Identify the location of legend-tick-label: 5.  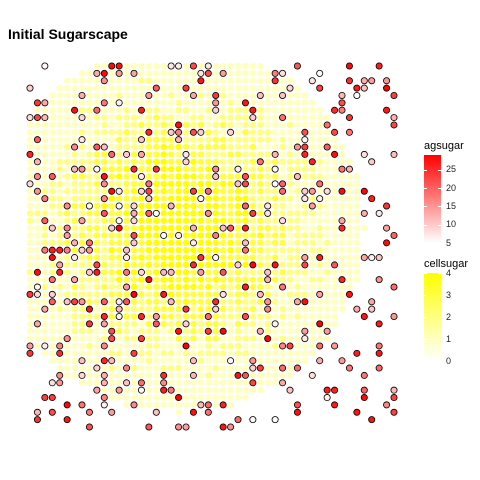
(449, 242).